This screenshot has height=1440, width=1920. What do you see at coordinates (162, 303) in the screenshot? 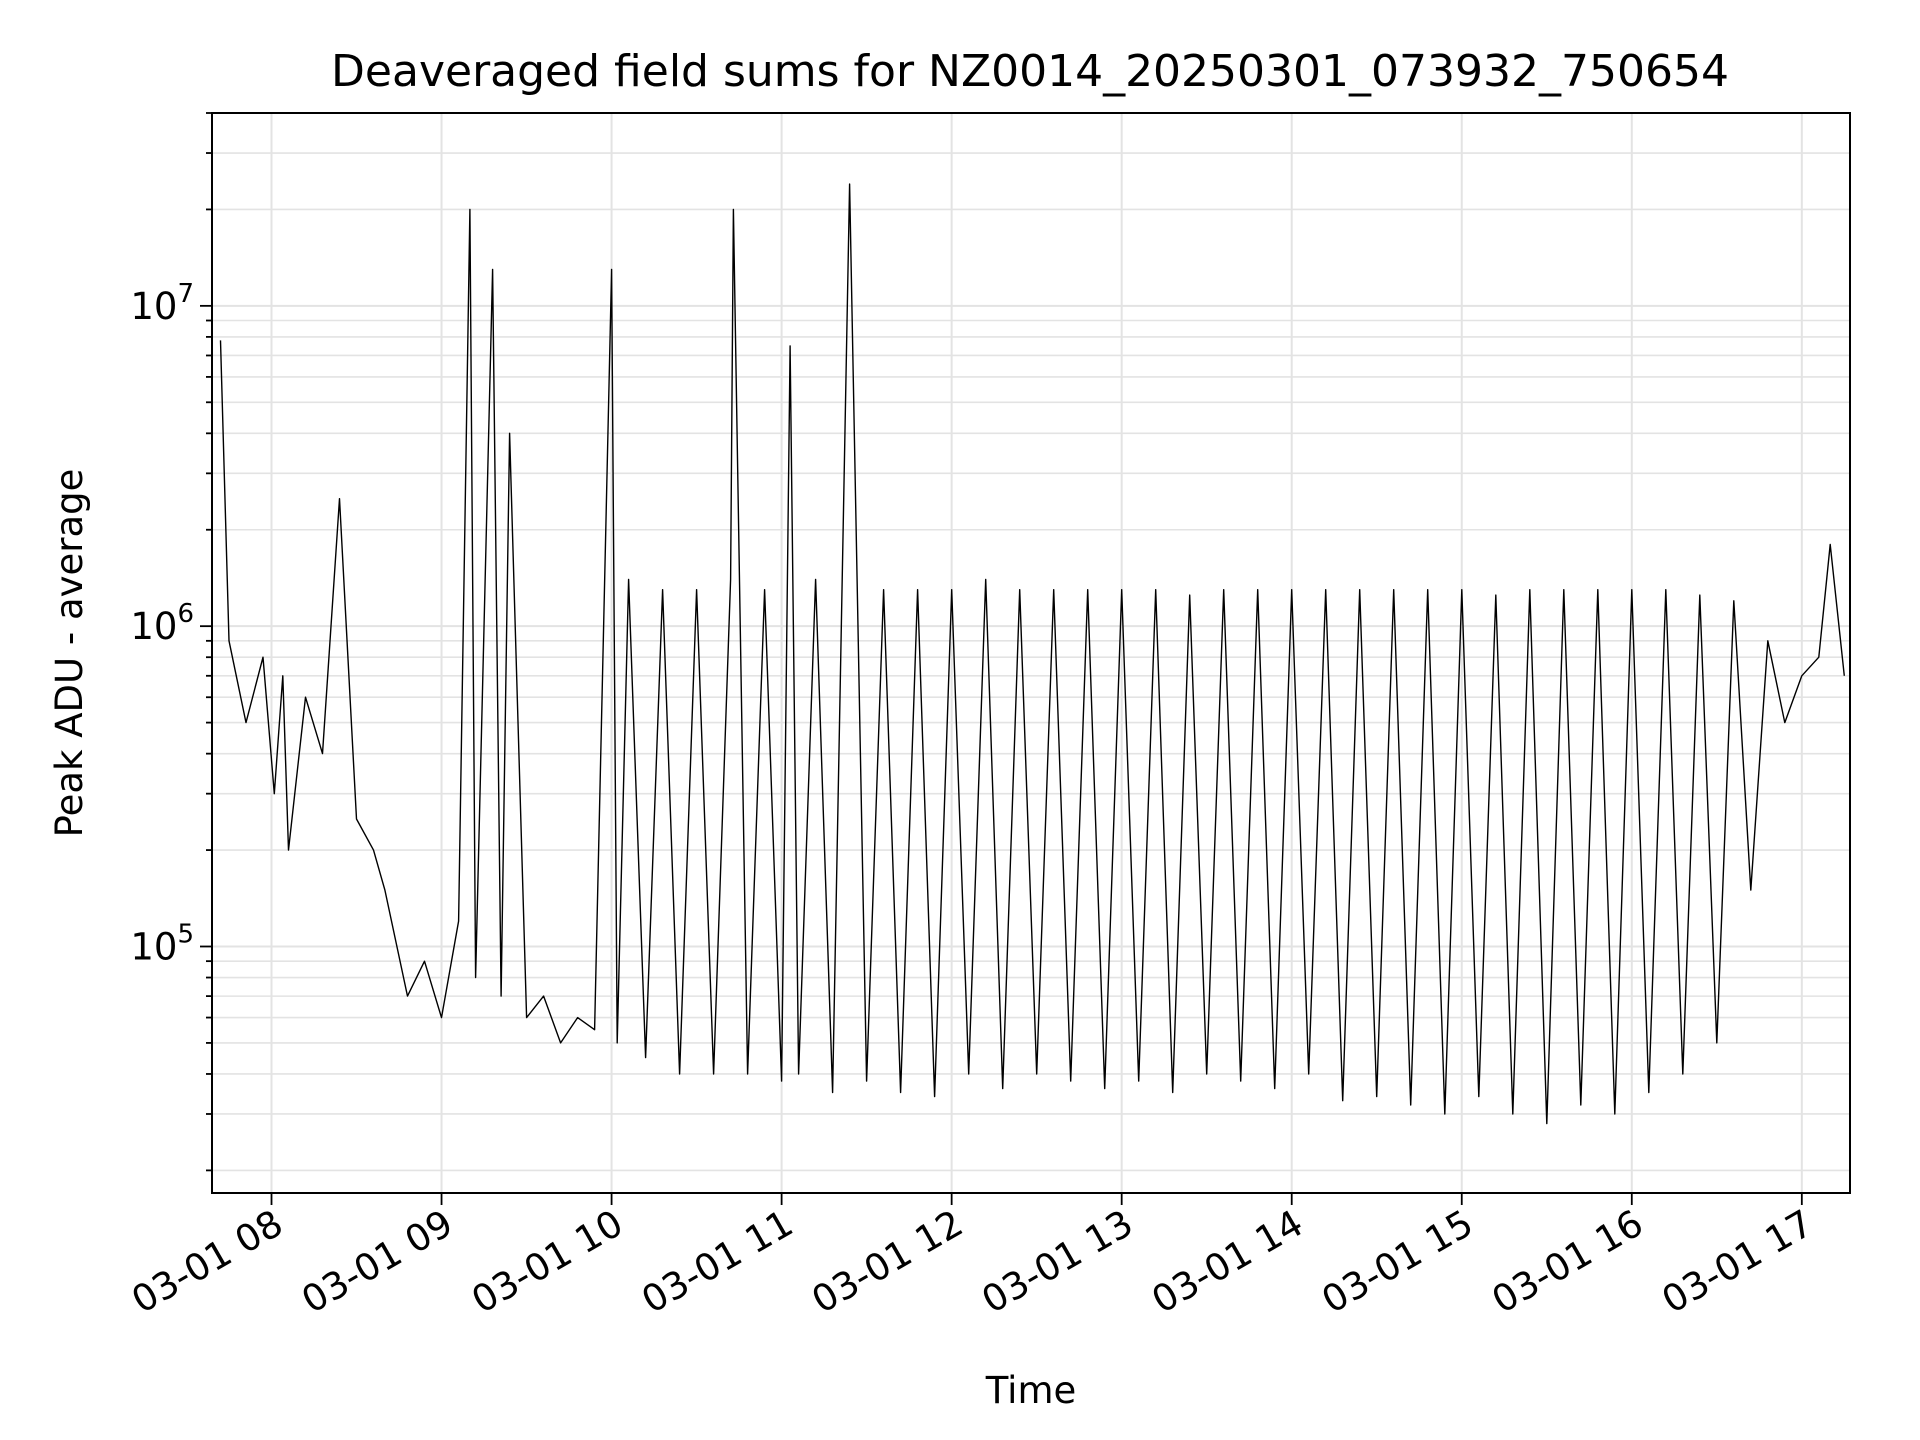
I see `y-tick-label: 10⁷` at bounding box center [162, 303].